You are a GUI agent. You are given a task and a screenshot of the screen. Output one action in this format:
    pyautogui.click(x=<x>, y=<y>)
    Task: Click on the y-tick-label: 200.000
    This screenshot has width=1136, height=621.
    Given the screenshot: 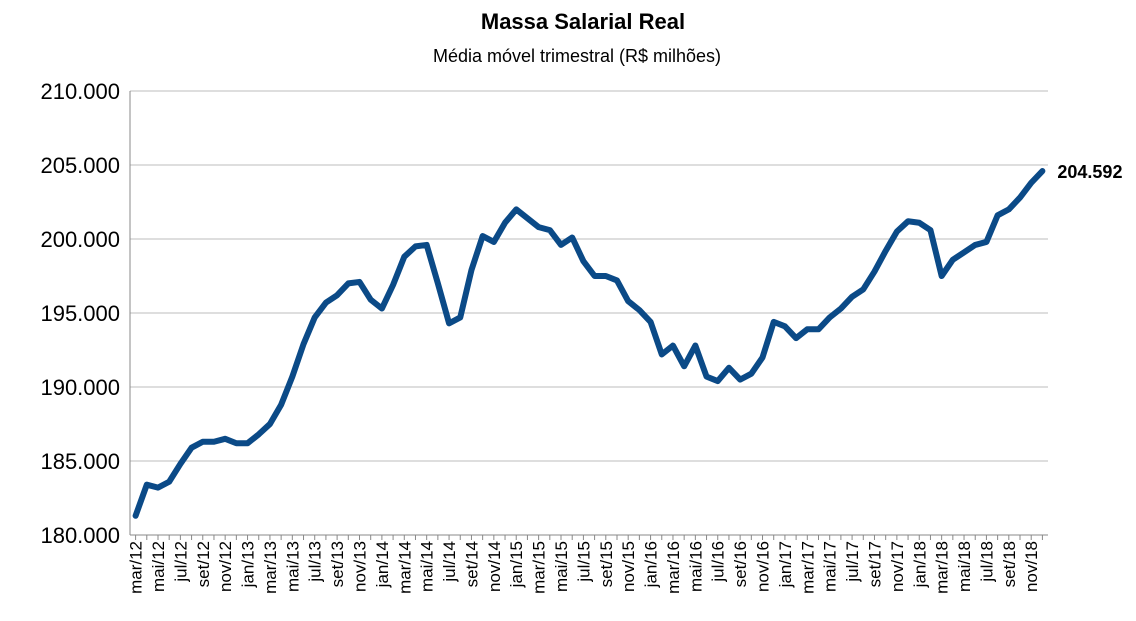 What is the action you would take?
    pyautogui.click(x=80, y=239)
    